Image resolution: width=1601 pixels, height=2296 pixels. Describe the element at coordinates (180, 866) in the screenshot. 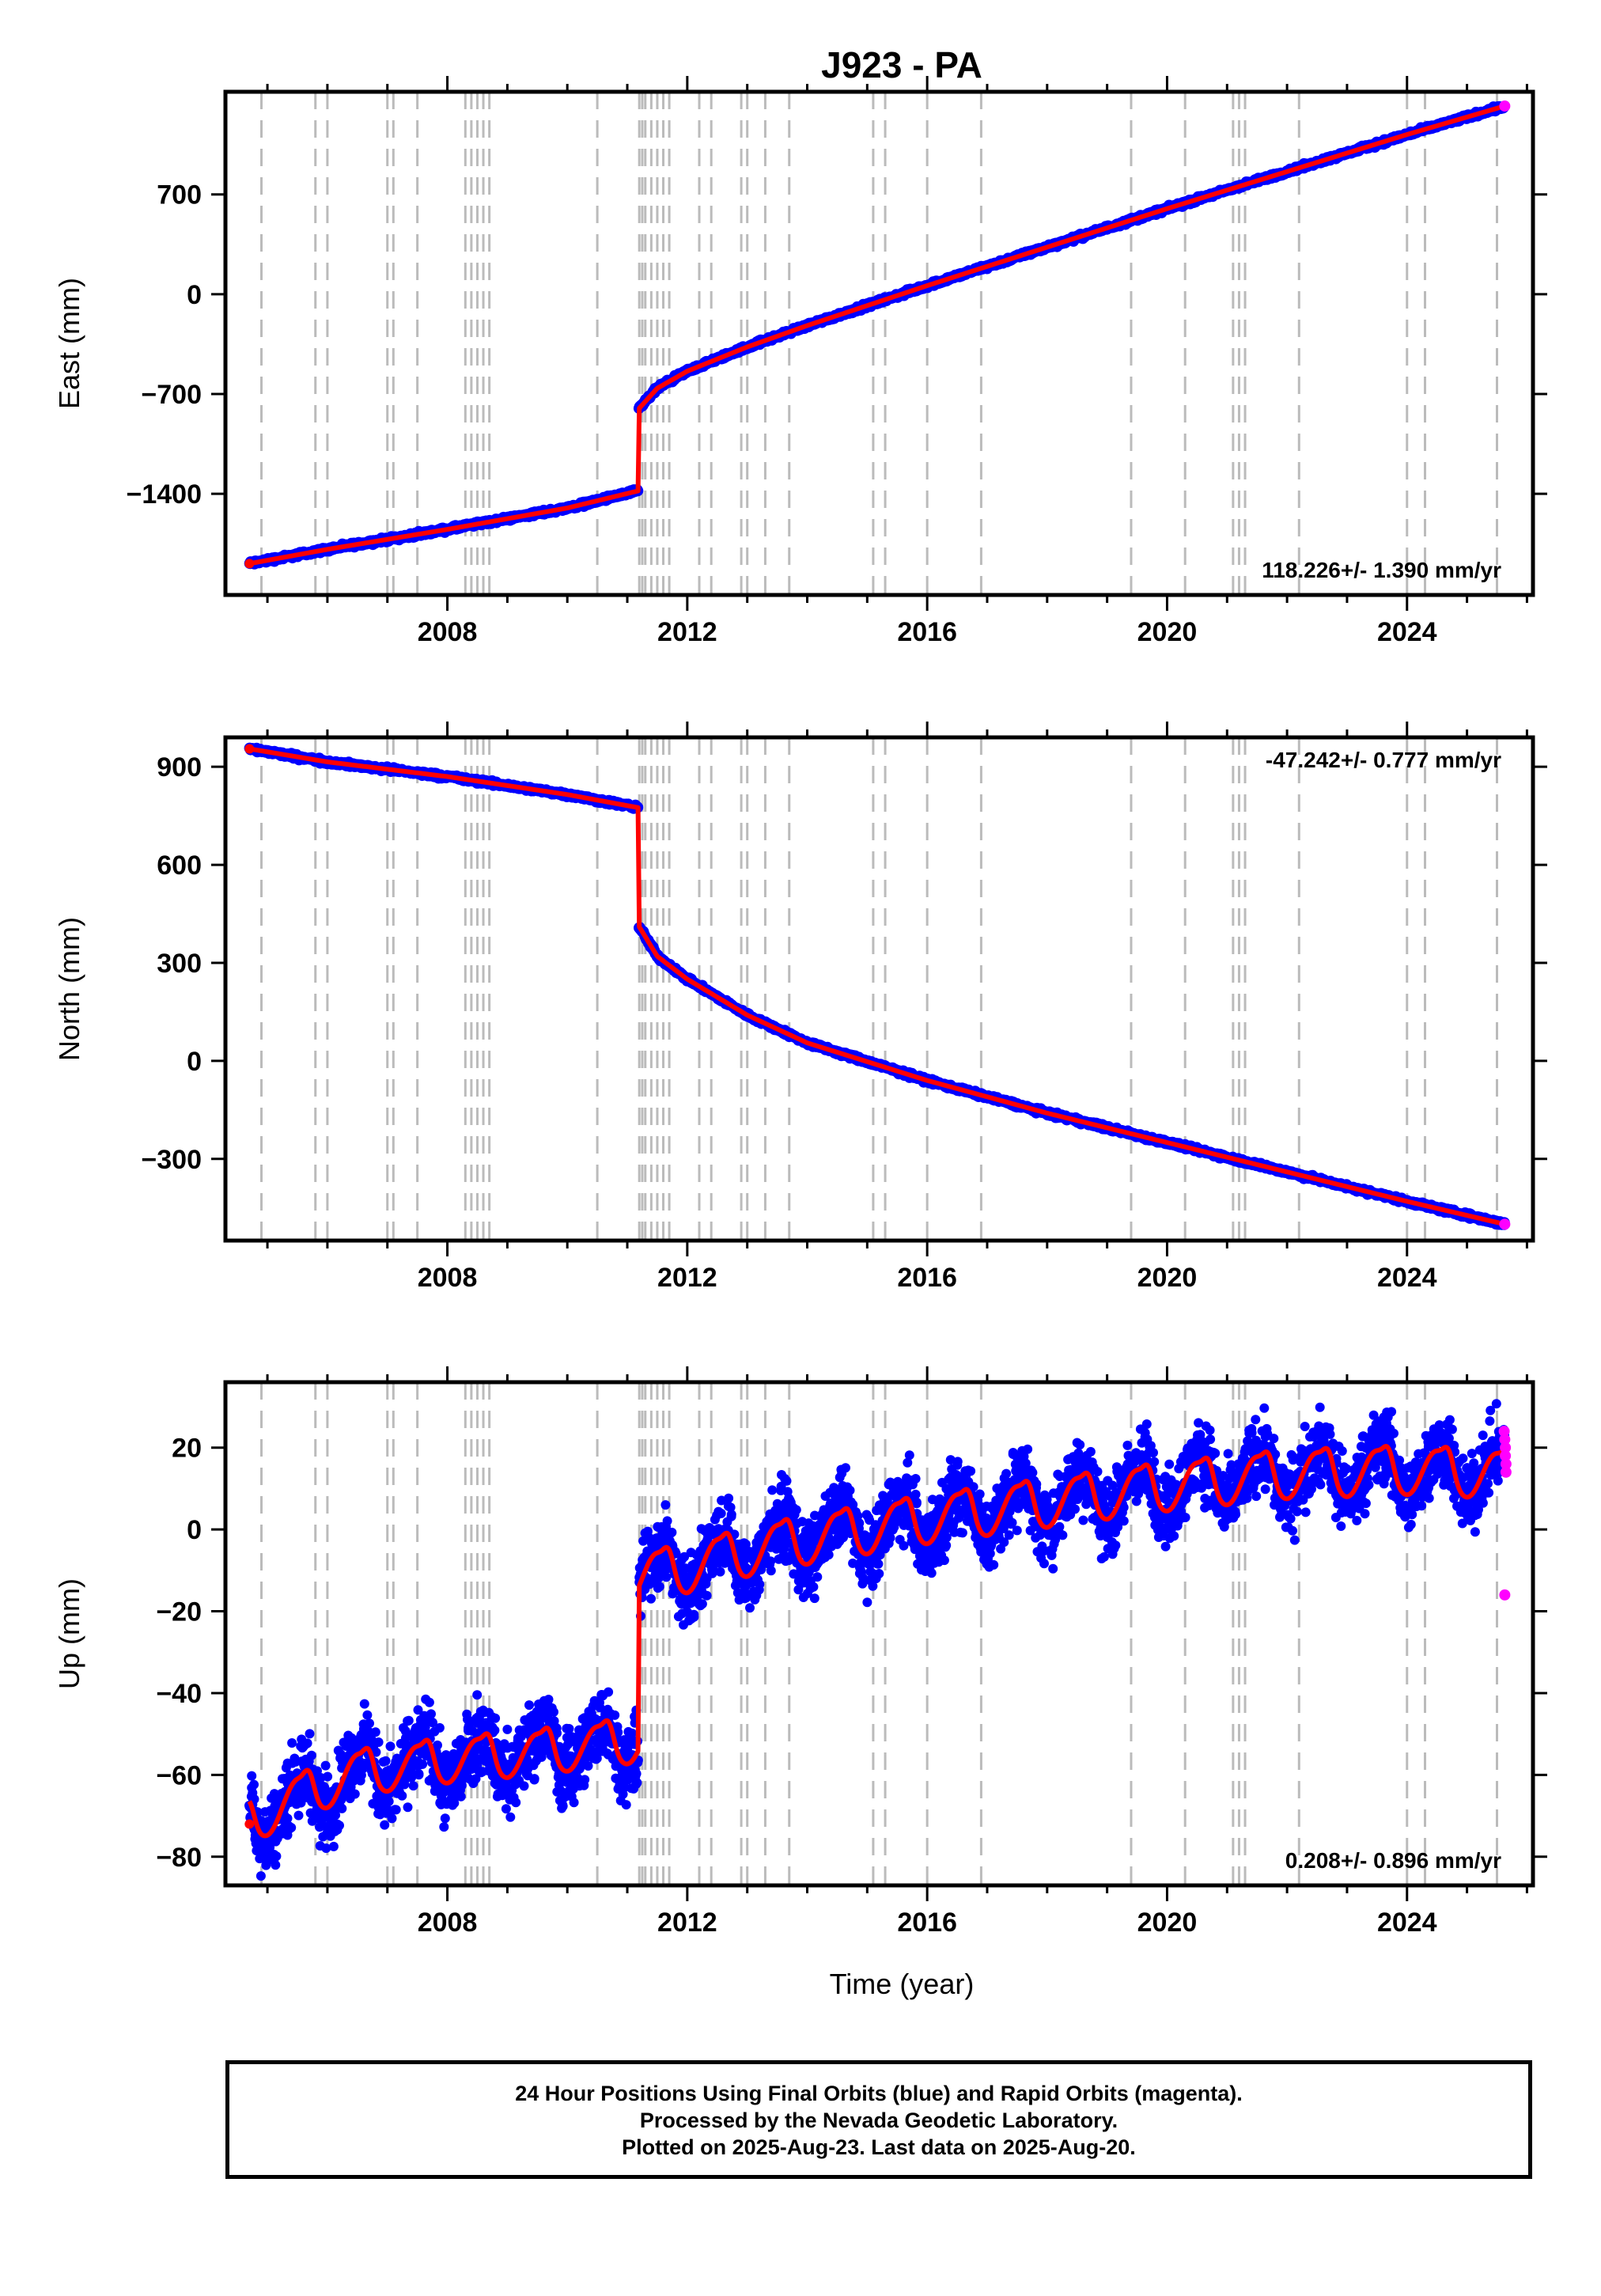

I see `y-tick-label: 600` at that location.